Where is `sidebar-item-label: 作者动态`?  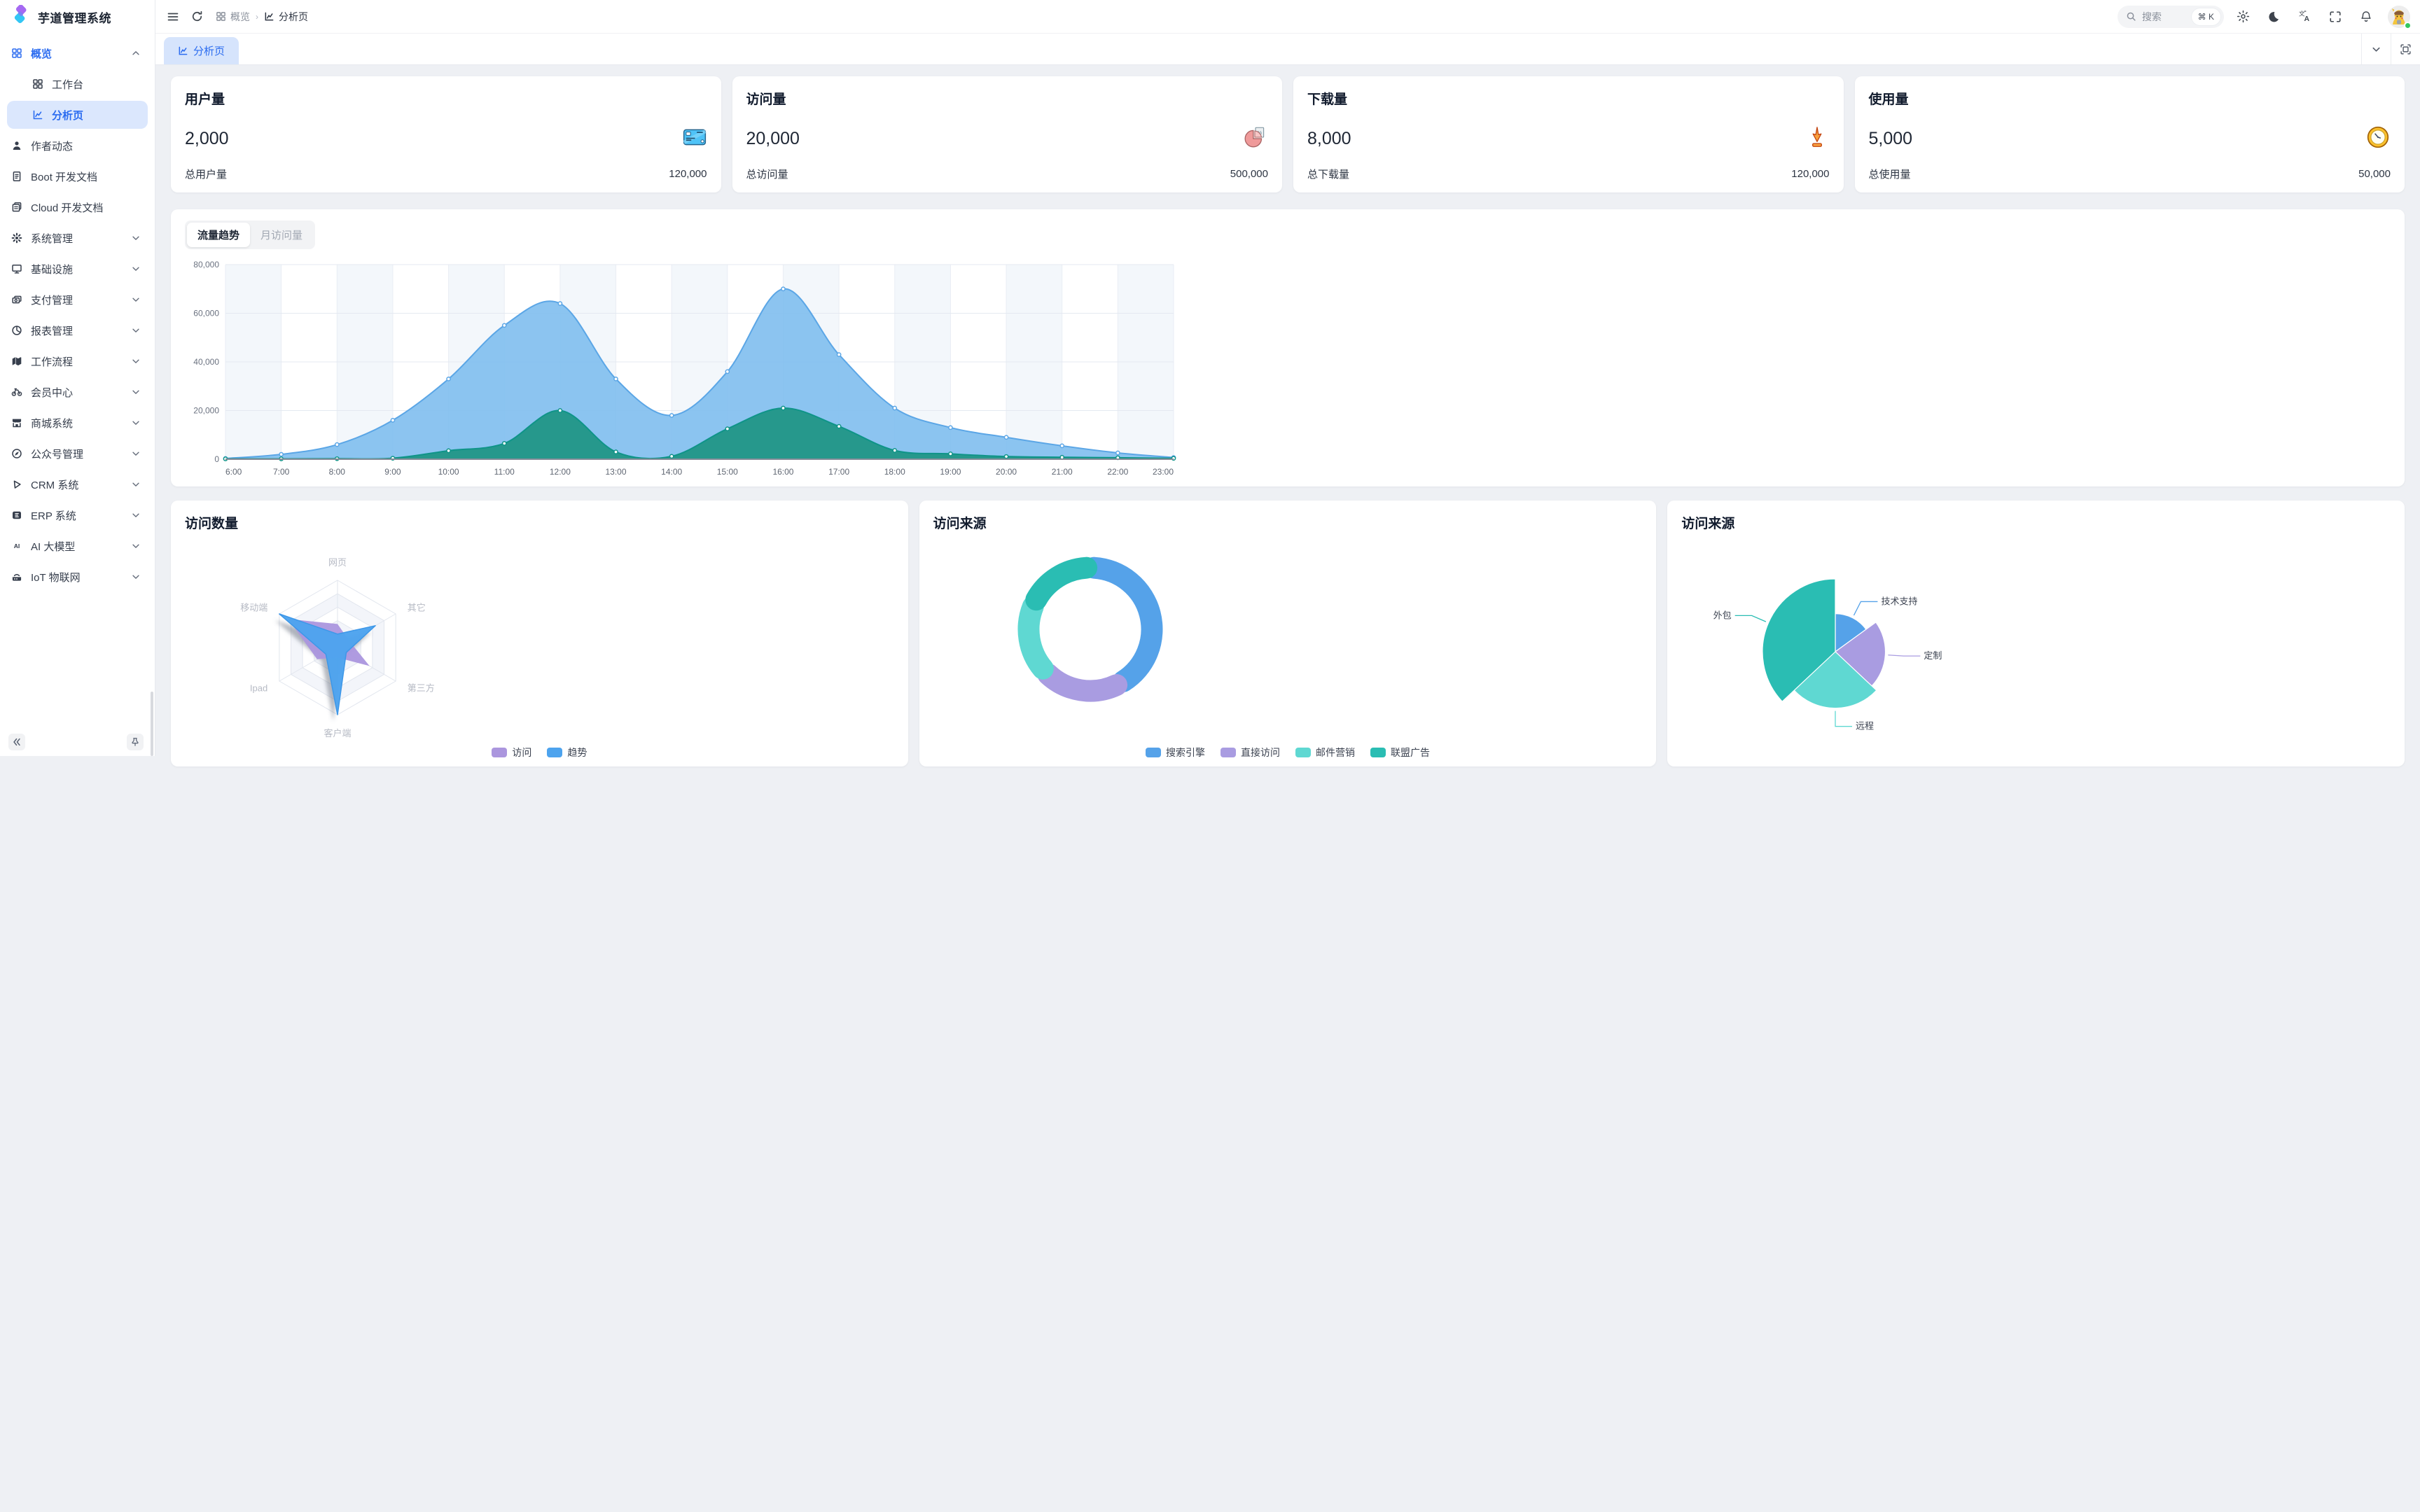 sidebar-item-label: 作者动态 is located at coordinates (52, 146).